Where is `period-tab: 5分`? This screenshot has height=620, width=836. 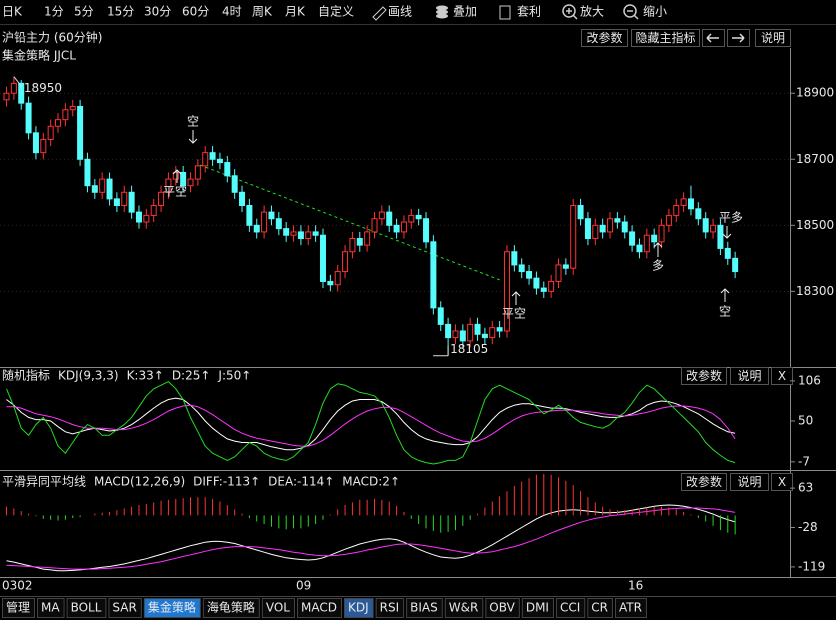
period-tab: 5分 is located at coordinates (84, 12).